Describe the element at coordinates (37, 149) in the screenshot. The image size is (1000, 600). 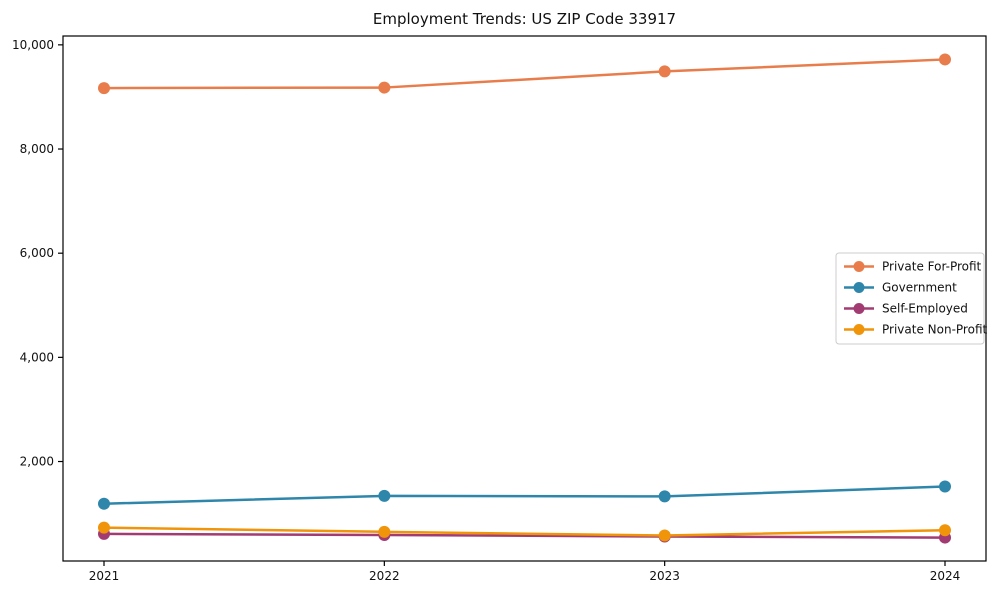
I see `y-tick-label: 8,000` at that location.